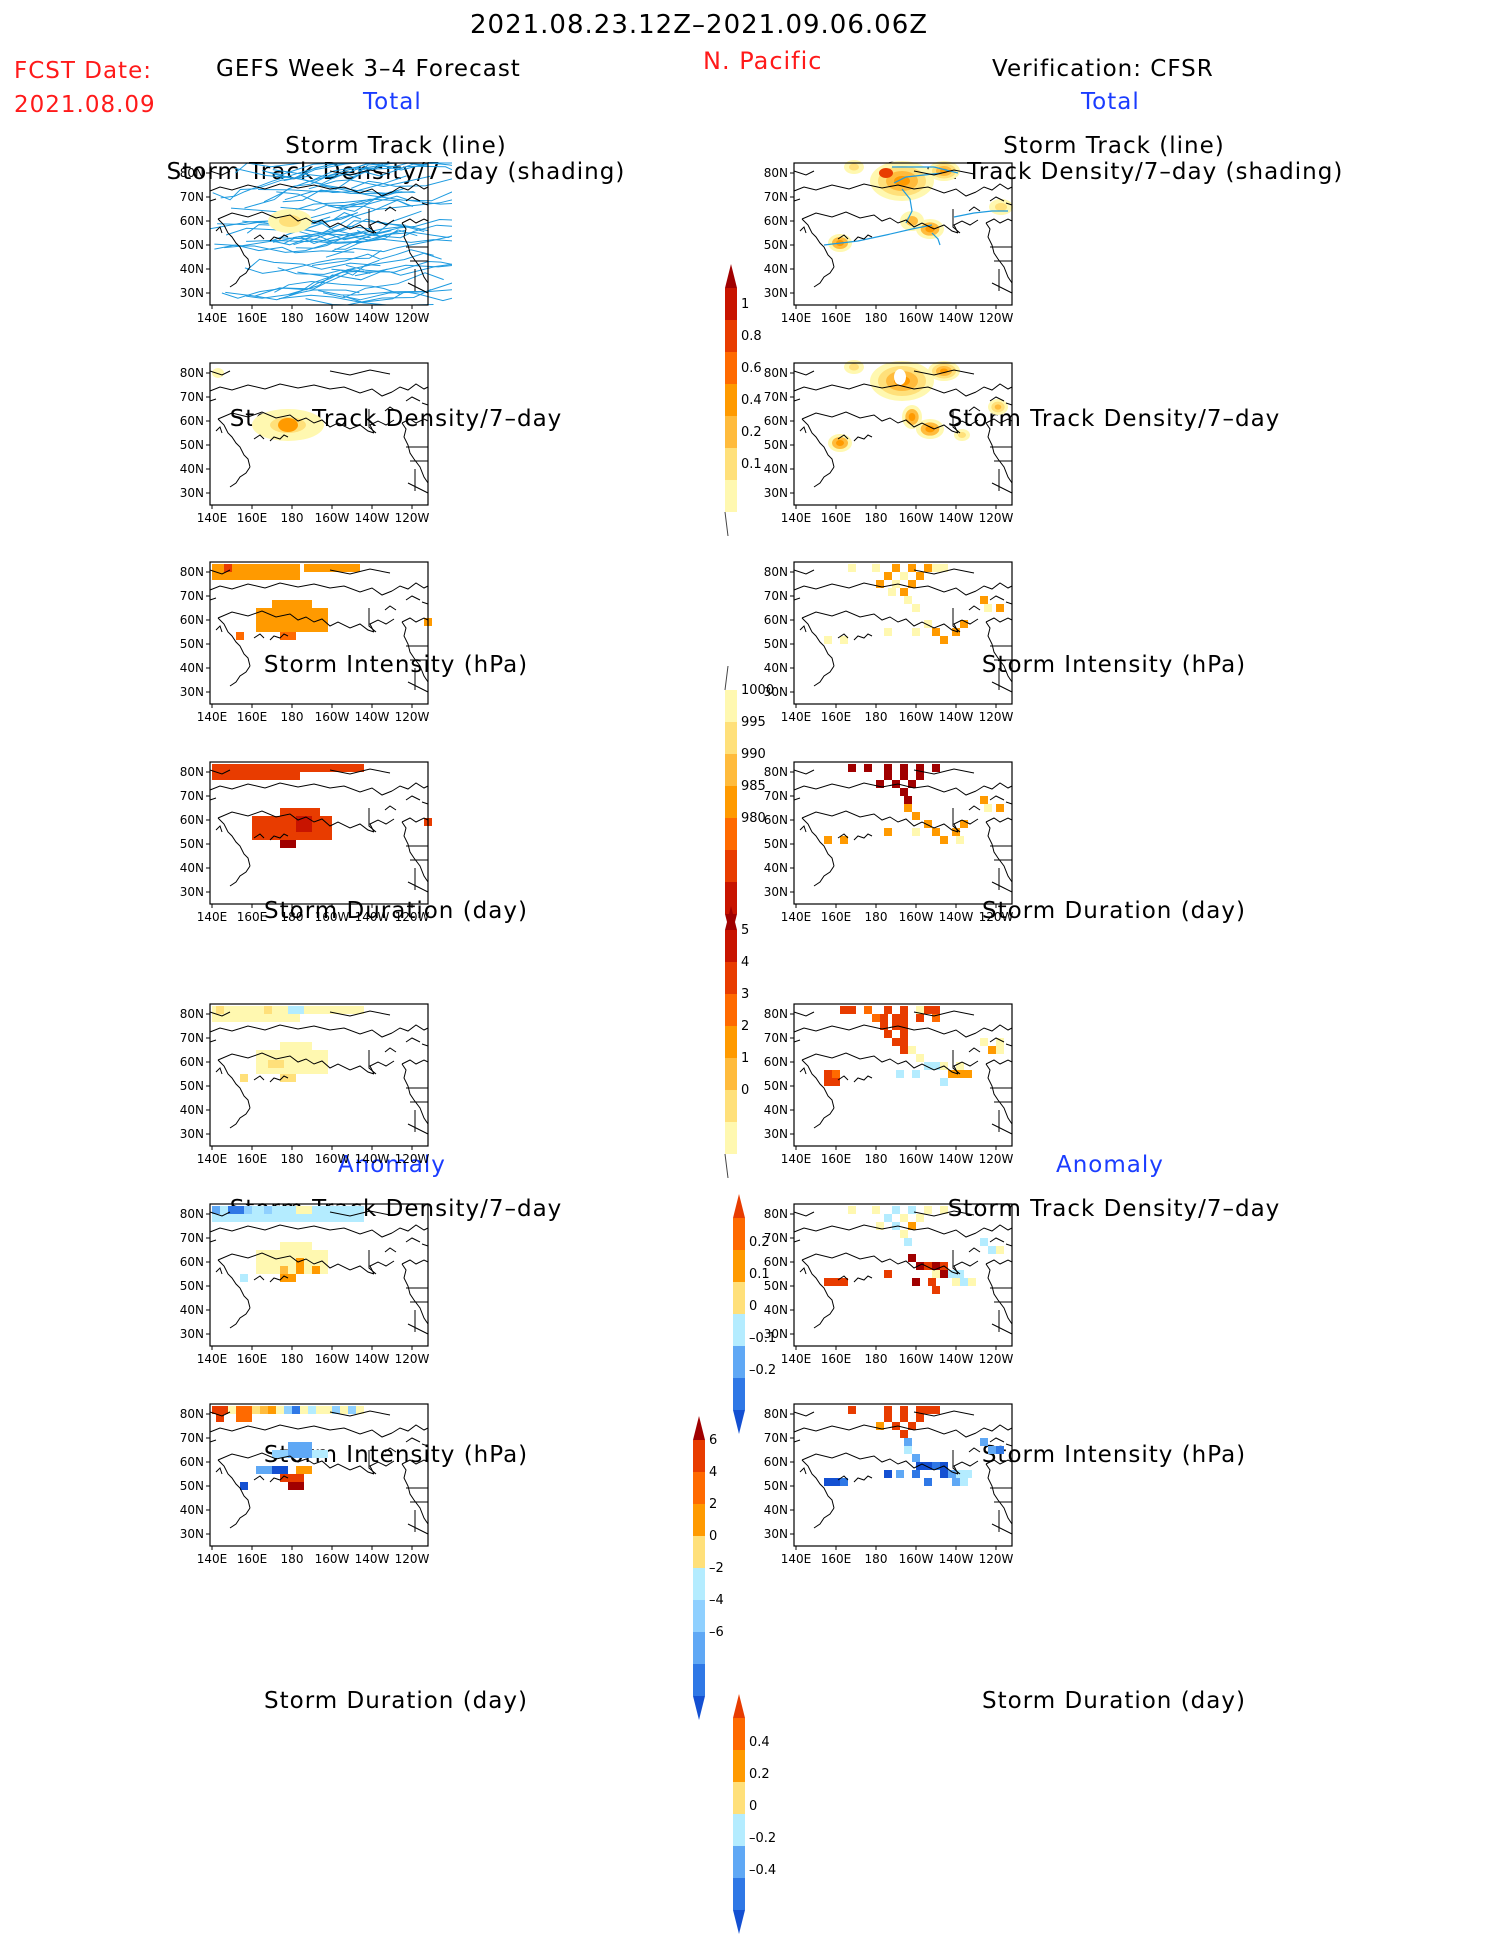  Describe the element at coordinates (192, 293) in the screenshot. I see `lat-tick-label: 30N` at that location.